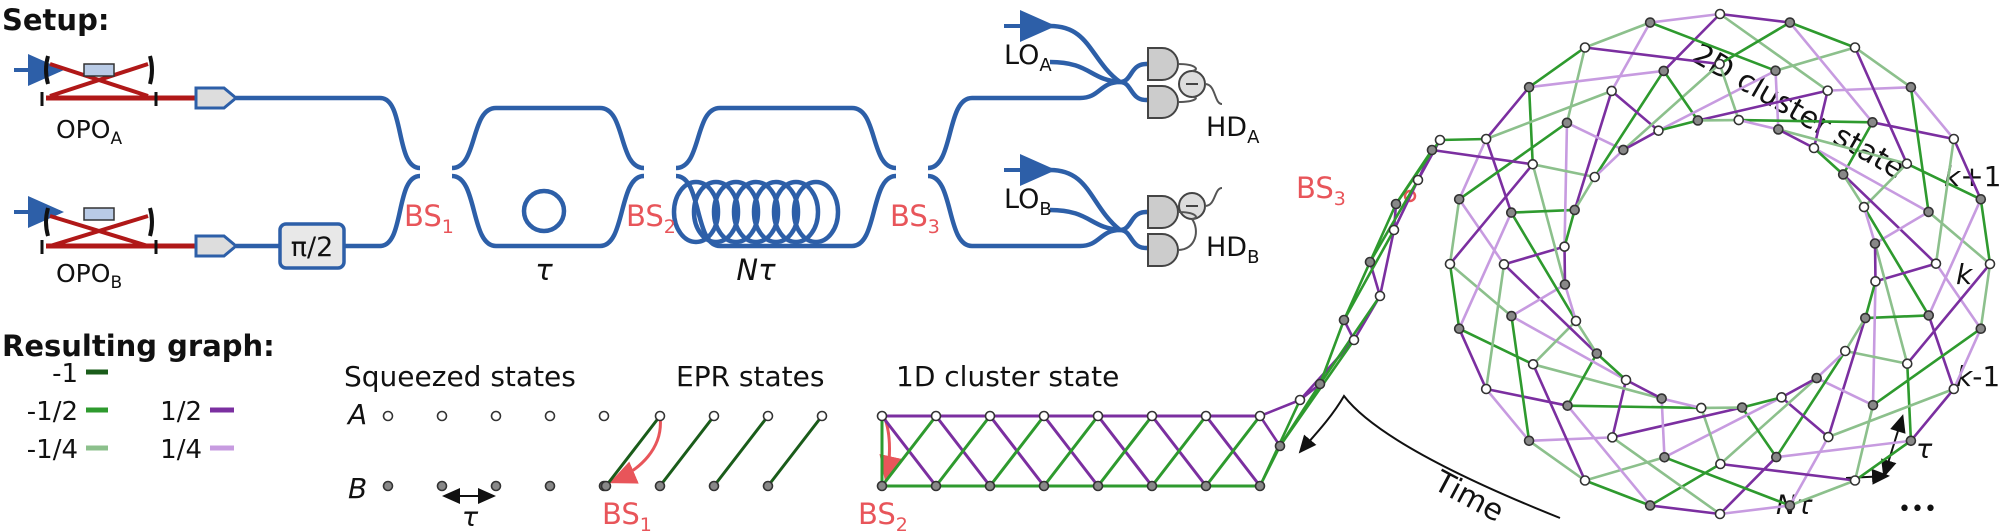  What do you see at coordinates (55, 20) in the screenshot?
I see `setup-title: Setup:` at bounding box center [55, 20].